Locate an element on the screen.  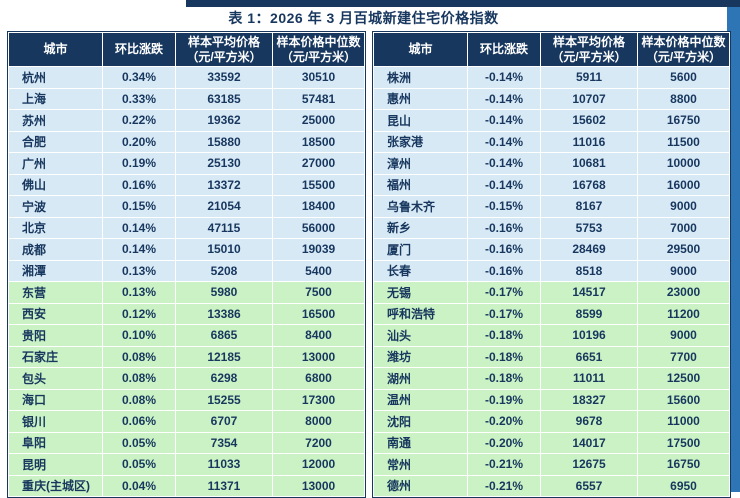
cell-avg: 16768 is located at coordinates (589, 184).